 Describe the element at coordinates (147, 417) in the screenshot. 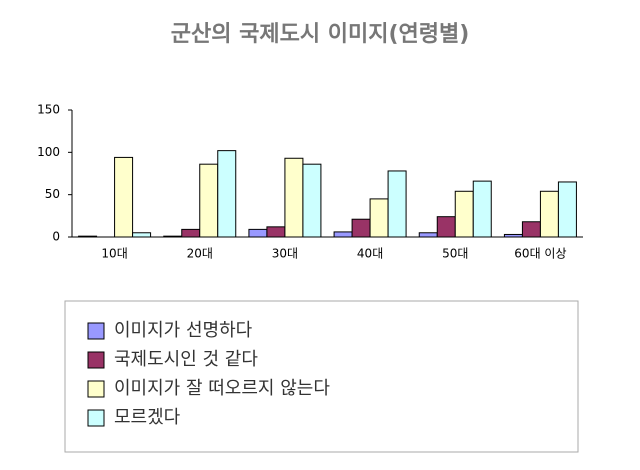

I see `legend-label: 모르겠다` at that location.